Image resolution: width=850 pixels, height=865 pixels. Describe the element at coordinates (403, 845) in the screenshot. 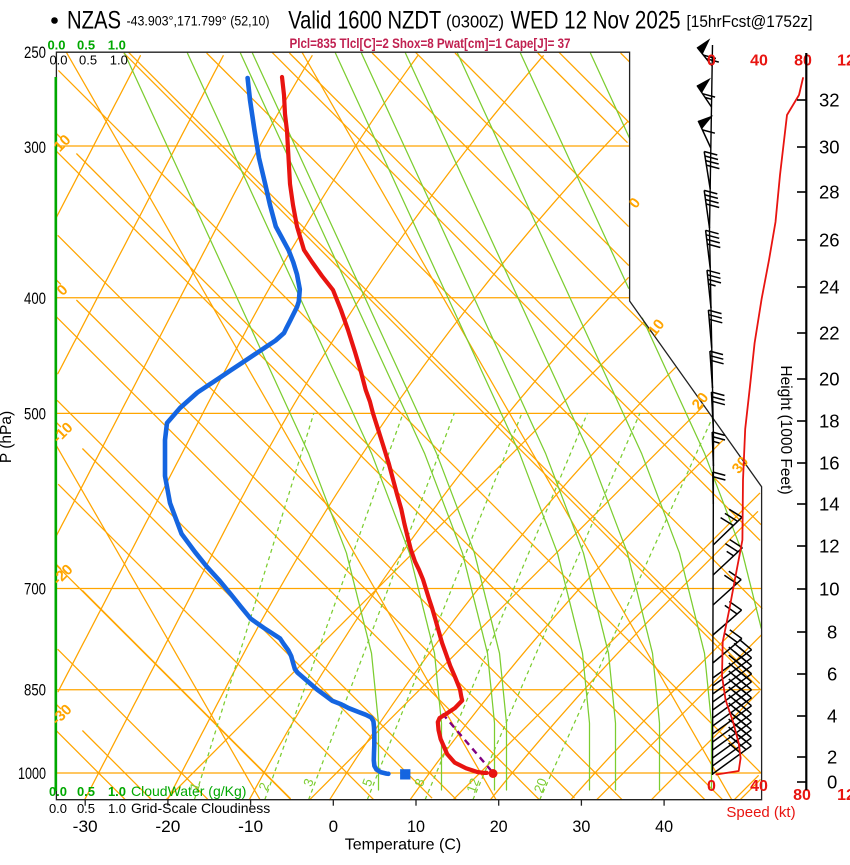

I see `svg-text: Temperature (C)` at that location.